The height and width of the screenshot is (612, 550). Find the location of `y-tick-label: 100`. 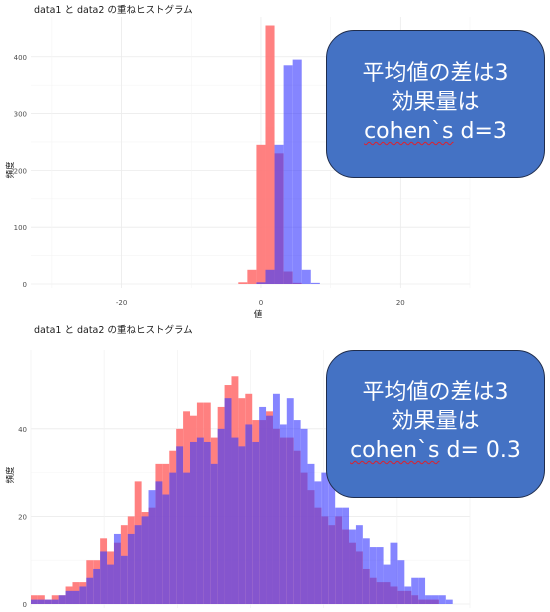

y-tick-label: 100 is located at coordinates (20, 228).